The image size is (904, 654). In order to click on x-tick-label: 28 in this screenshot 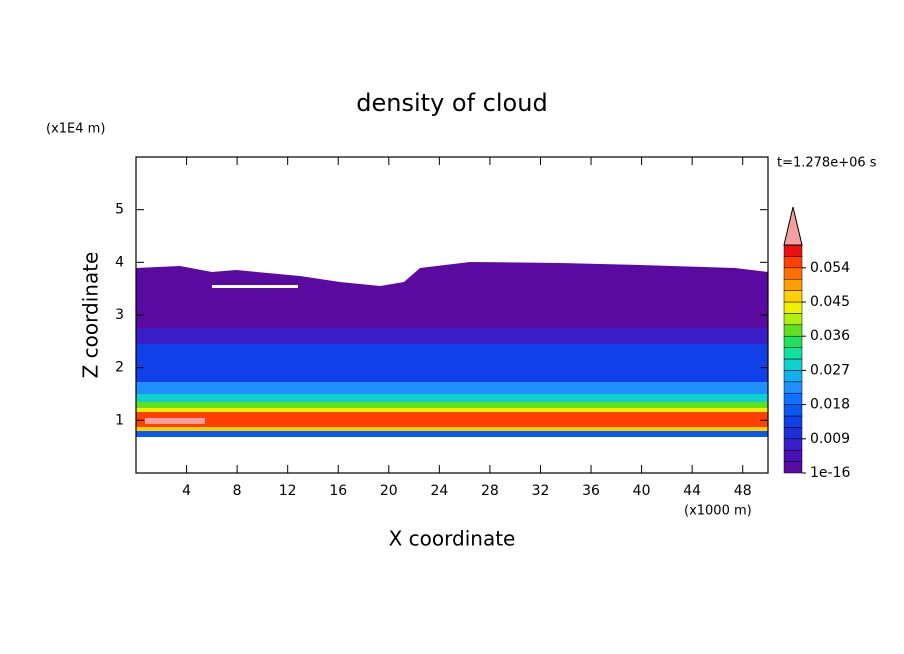, I will do `click(490, 491)`.